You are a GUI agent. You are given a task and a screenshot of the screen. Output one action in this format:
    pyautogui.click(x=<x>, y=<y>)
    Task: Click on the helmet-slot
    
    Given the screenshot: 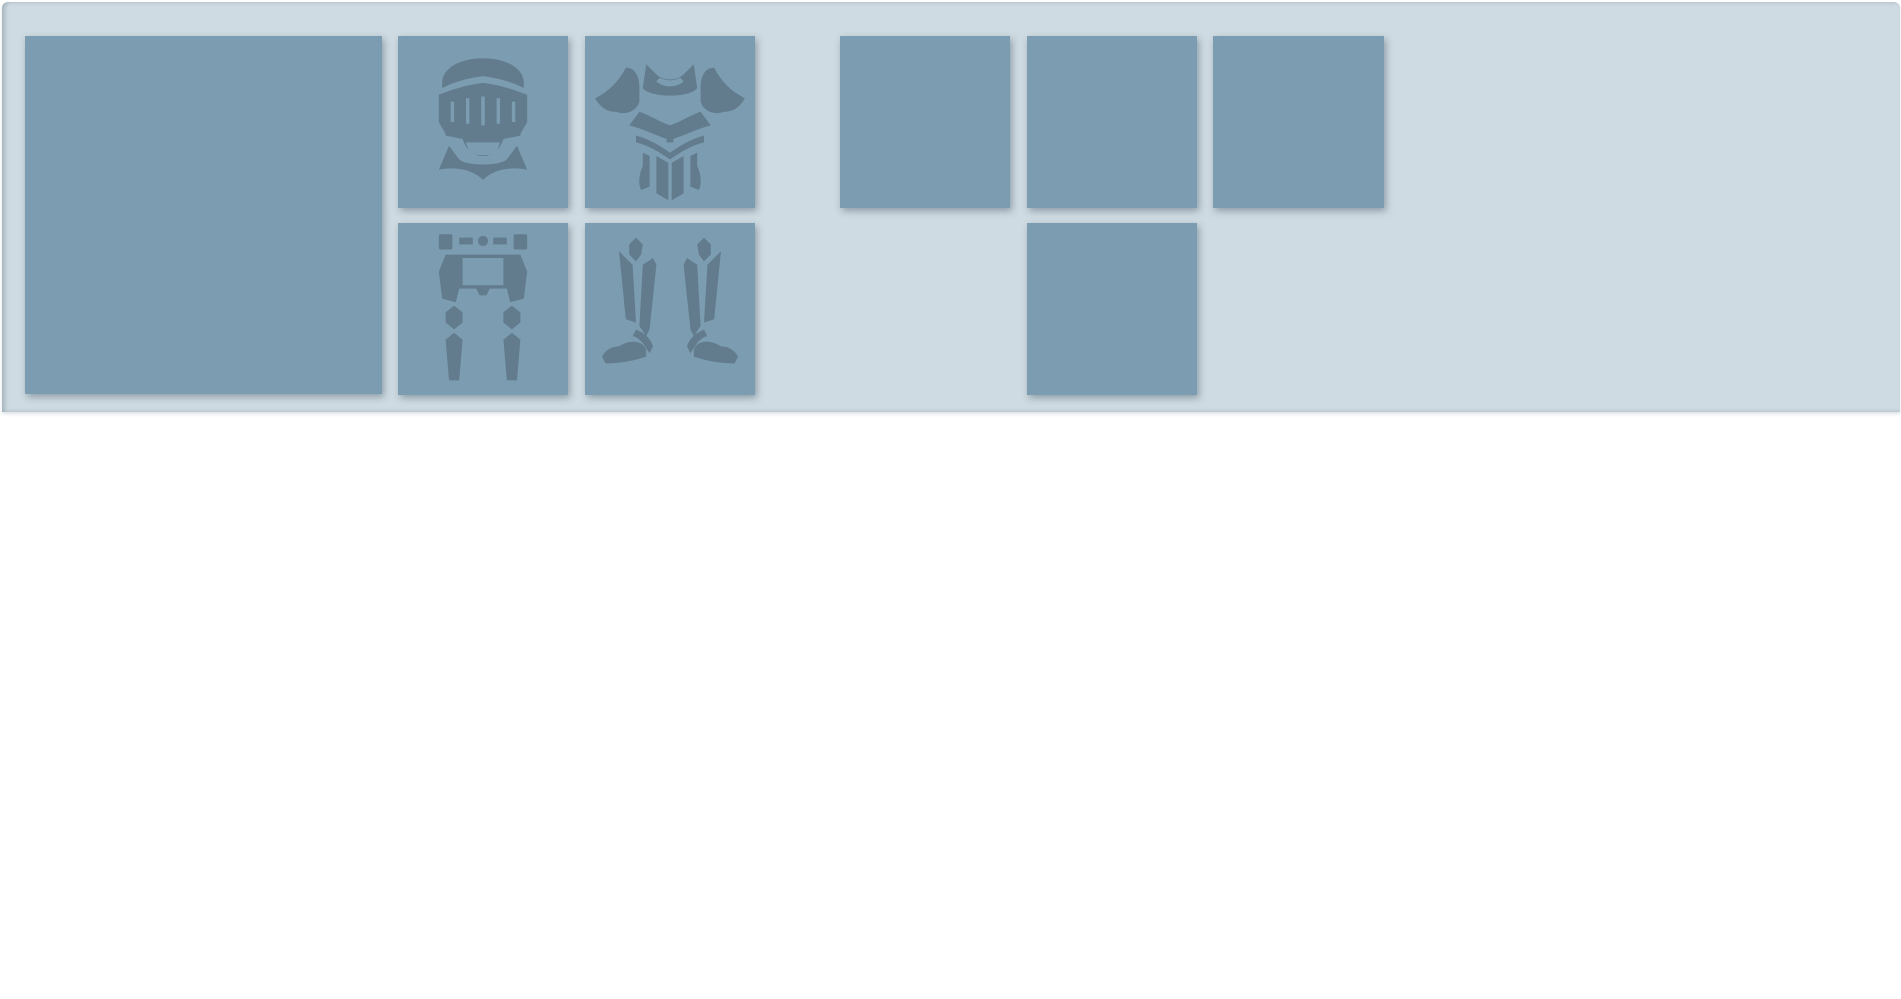 What is the action you would take?
    pyautogui.click(x=483, y=122)
    